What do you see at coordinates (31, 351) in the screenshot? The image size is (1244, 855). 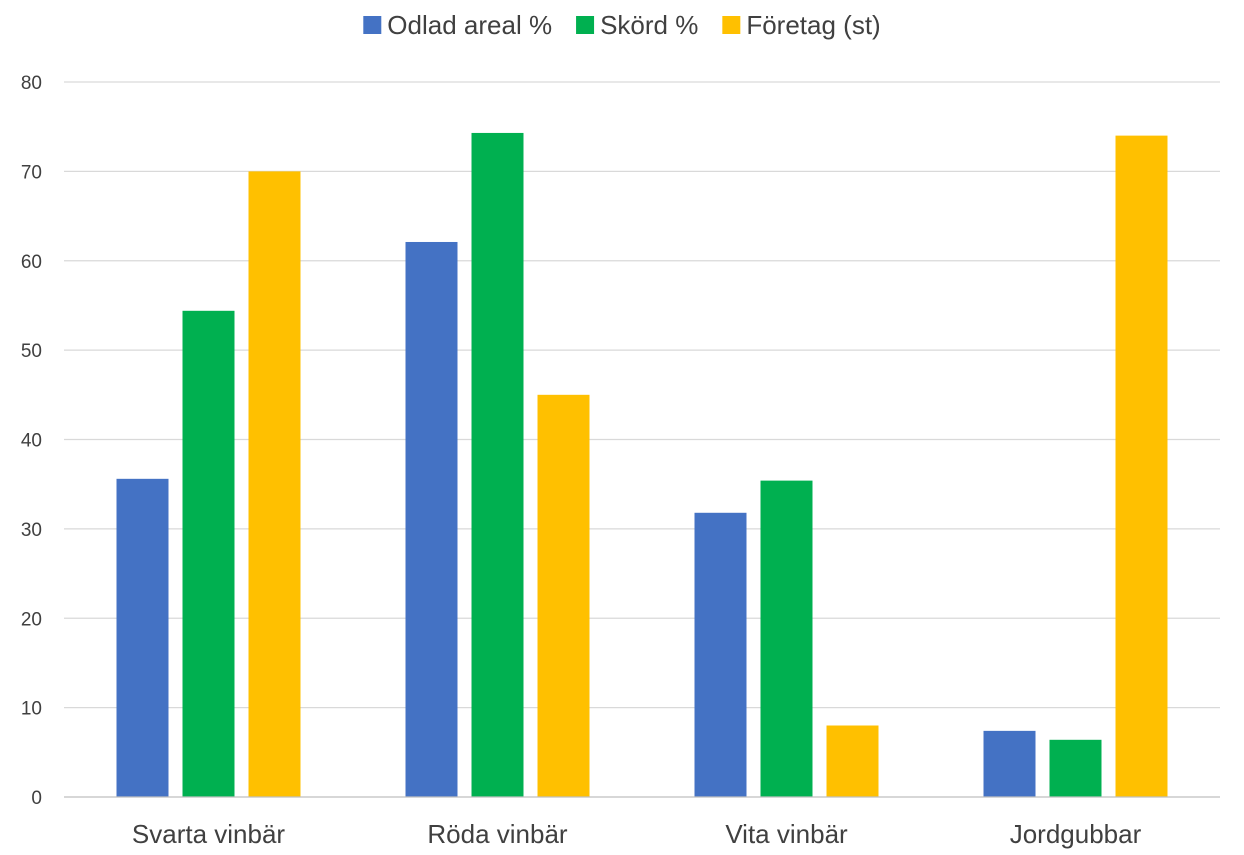 I see `y-tick-label: 50` at bounding box center [31, 351].